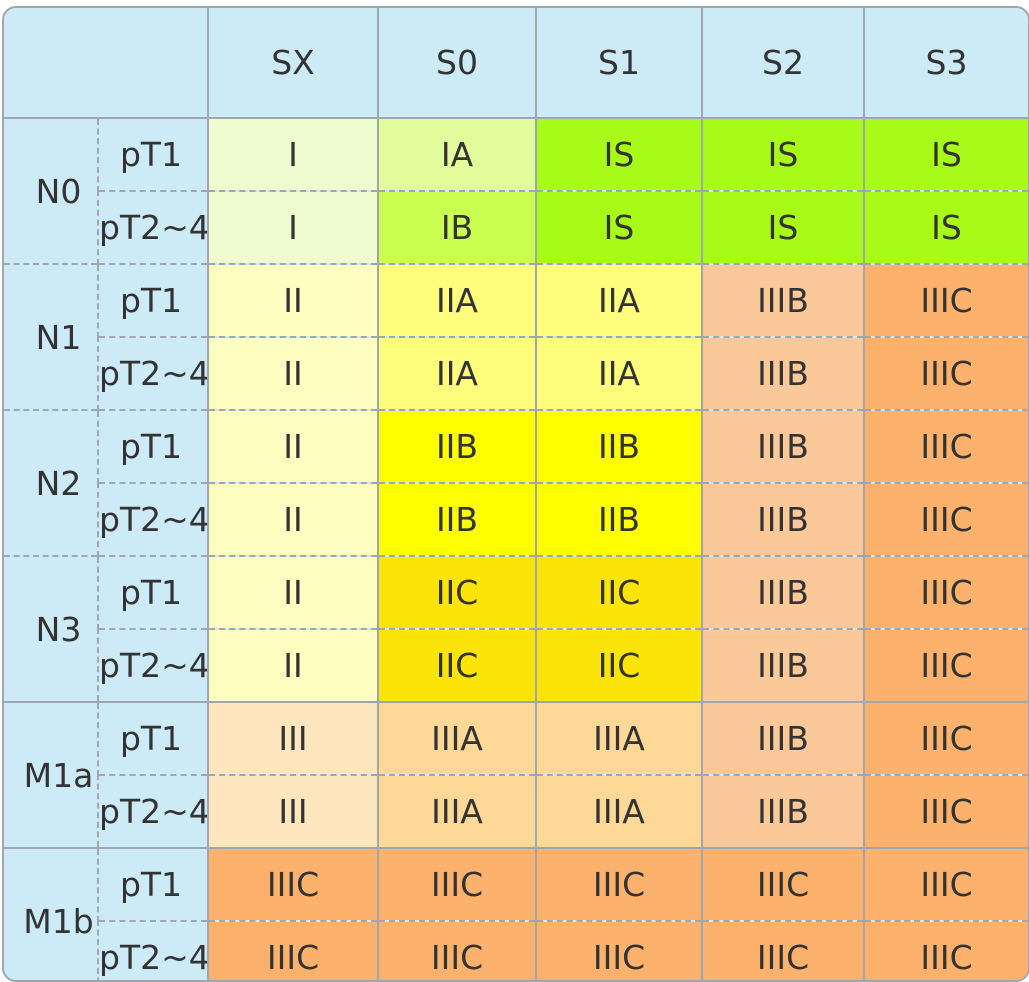 Image resolution: width=1029 pixels, height=982 pixels. What do you see at coordinates (945, 63) in the screenshot?
I see `column-header-s3: S3` at bounding box center [945, 63].